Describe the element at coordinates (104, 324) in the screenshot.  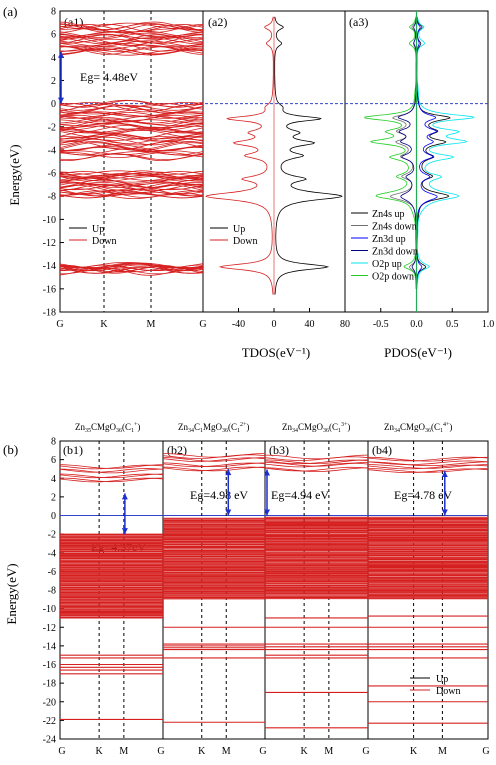
I see `xtick-label-a1: K` at that location.